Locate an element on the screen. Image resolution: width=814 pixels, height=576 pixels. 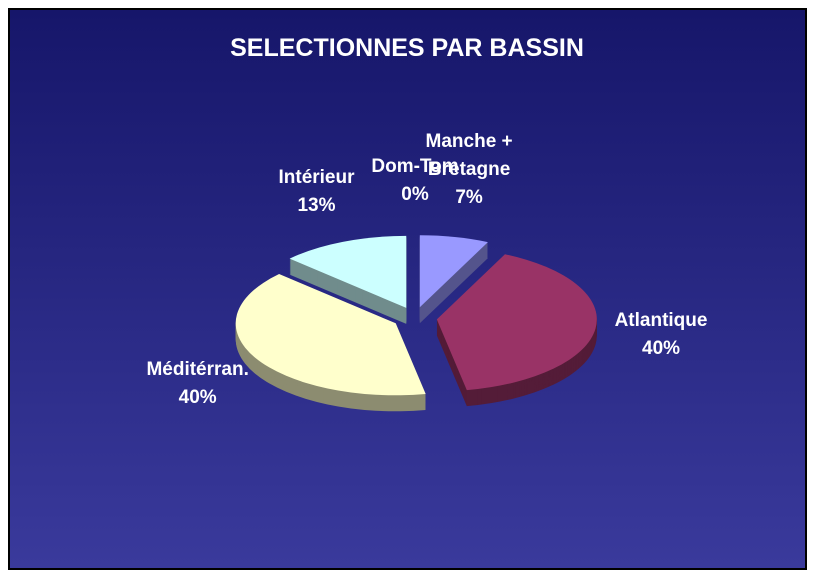
slice-label: Intérieur is located at coordinates (316, 178).